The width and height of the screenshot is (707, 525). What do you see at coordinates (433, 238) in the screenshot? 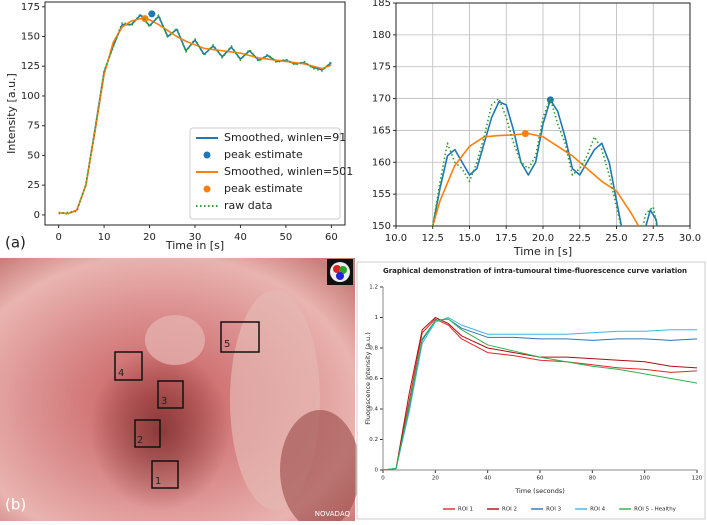
I see `x-tick-label: 12.5` at bounding box center [433, 238].